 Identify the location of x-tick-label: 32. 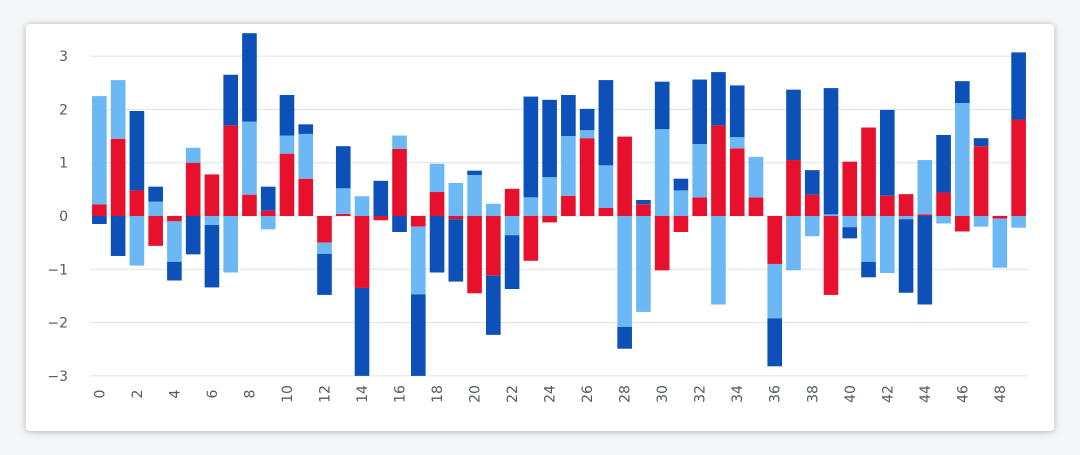
(701, 394).